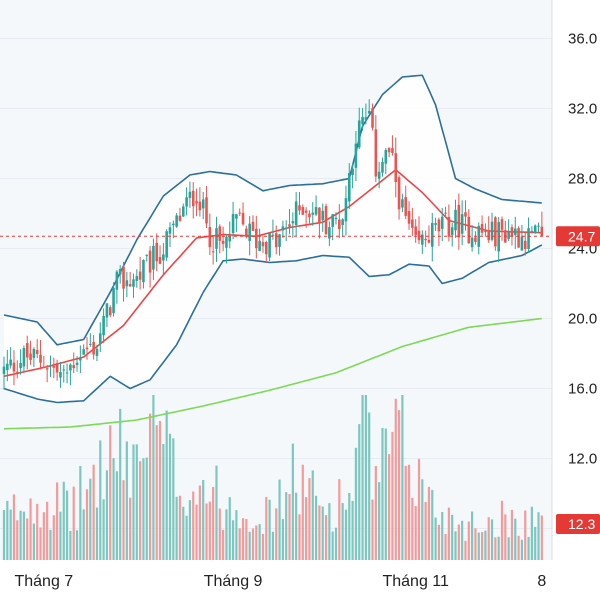 This screenshot has height=600, width=600. I want to click on y-tick-label: 32.0, so click(582, 109).